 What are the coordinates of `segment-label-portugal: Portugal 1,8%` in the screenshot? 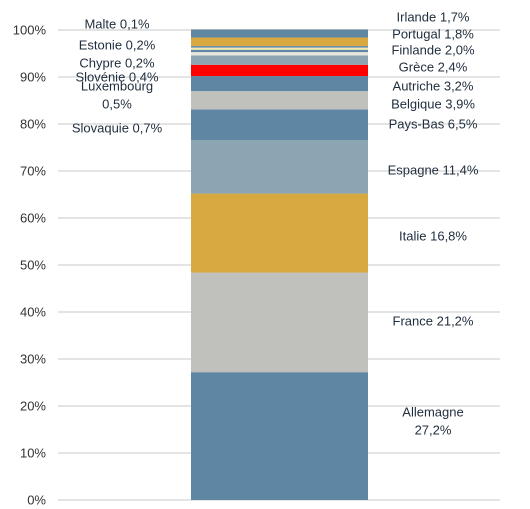 It's located at (433, 34).